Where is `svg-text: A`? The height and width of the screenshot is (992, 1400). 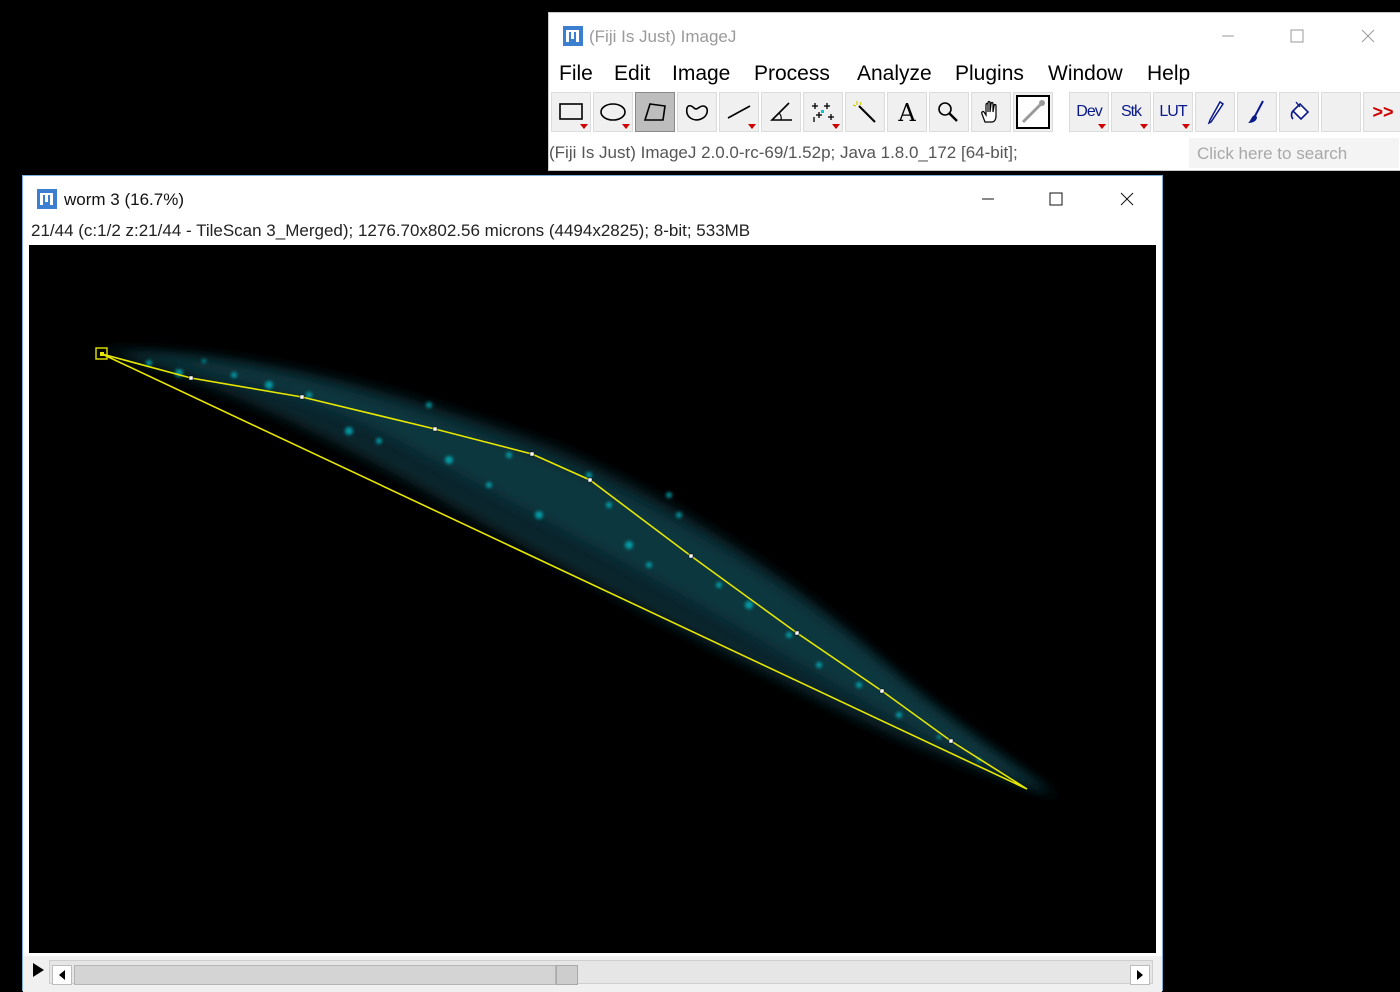 svg-text: A is located at coordinates (906, 112).